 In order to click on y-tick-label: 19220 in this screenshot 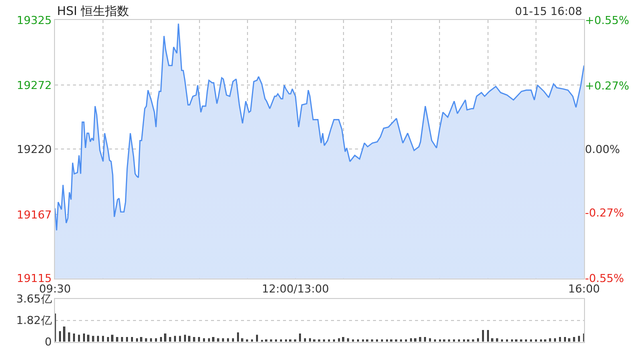, I will do `click(34, 149)`.